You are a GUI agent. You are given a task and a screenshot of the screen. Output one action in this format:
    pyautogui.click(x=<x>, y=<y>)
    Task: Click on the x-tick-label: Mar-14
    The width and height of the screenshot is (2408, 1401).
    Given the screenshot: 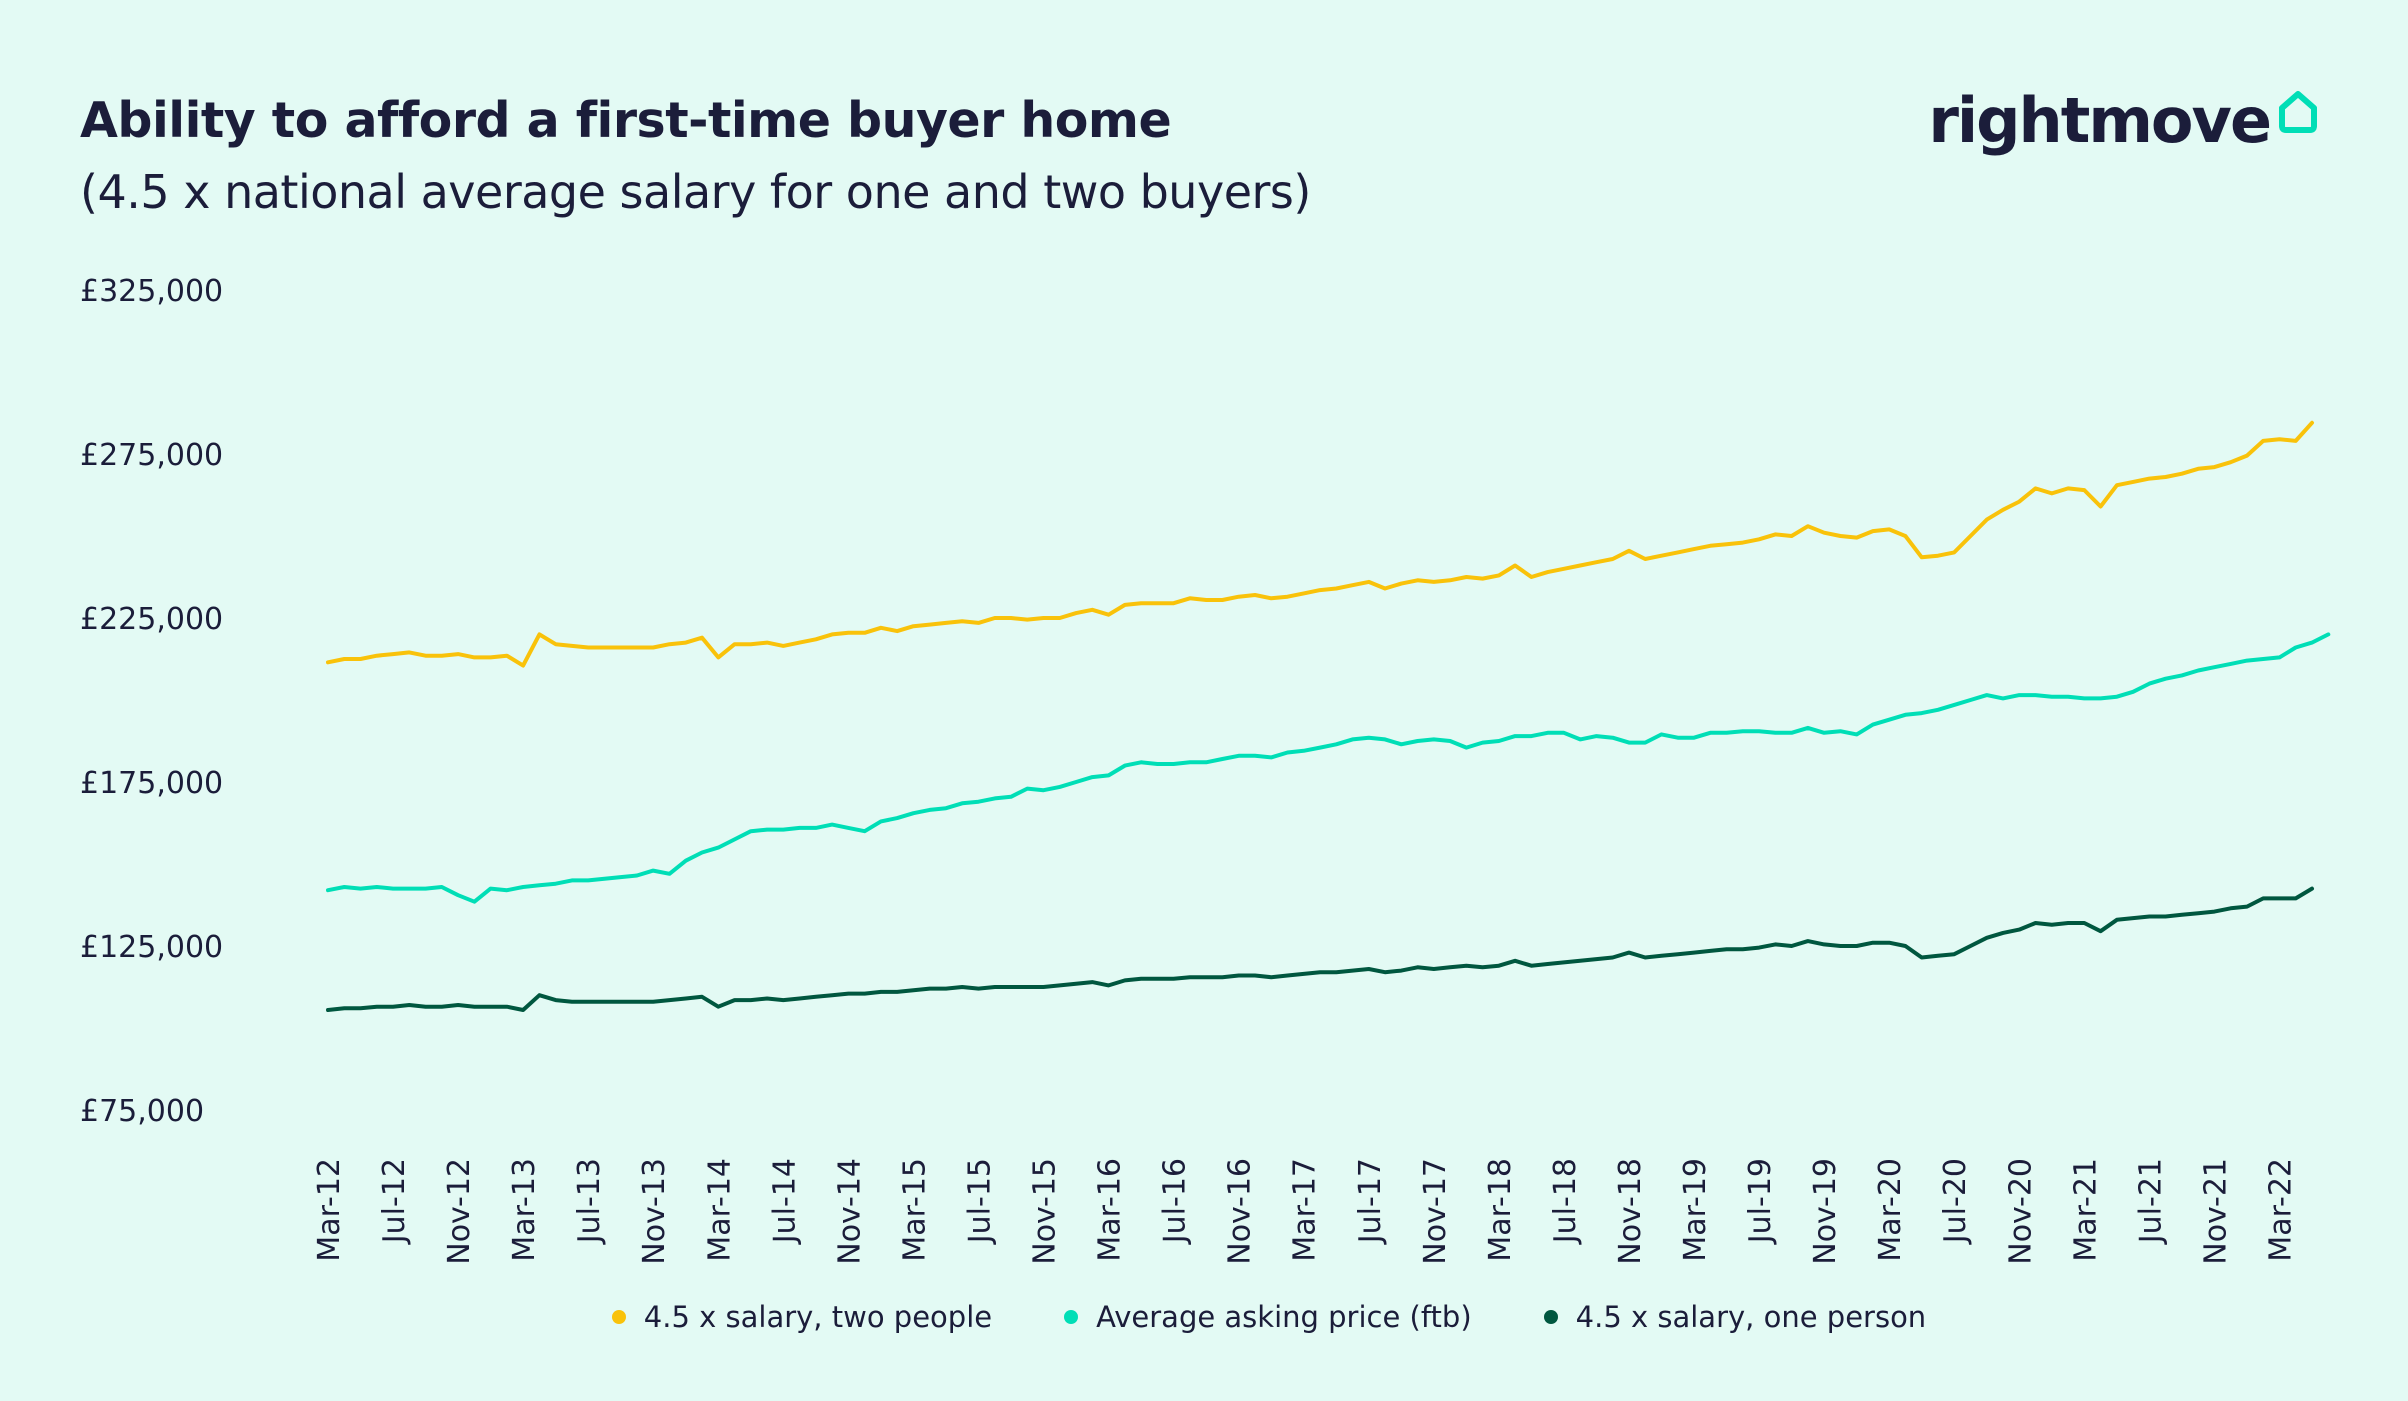 What is the action you would take?
    pyautogui.click(x=719, y=1210)
    